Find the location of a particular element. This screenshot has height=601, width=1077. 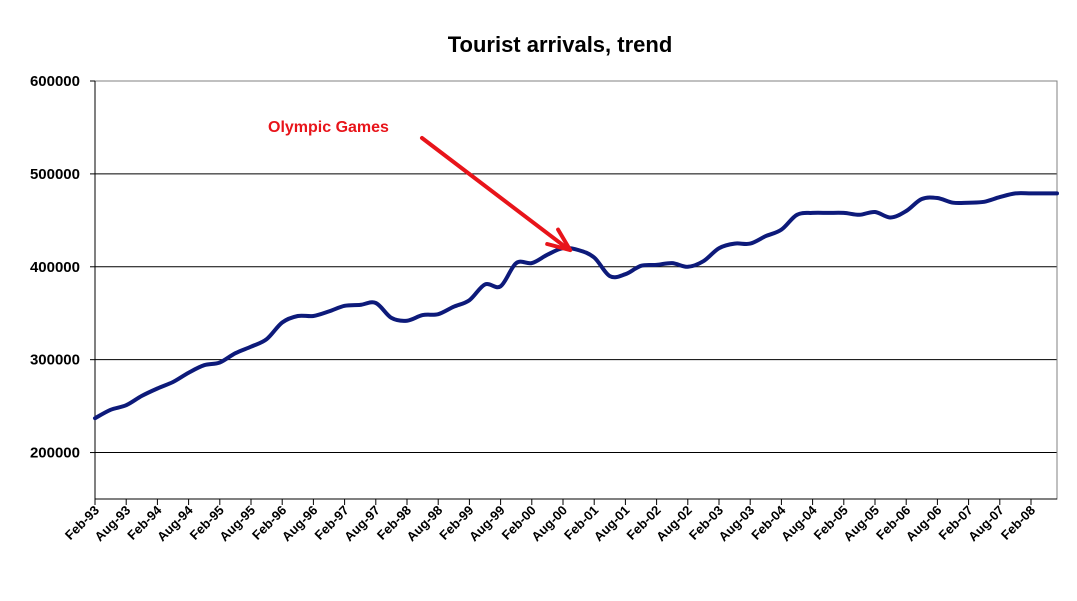

annotation: Olympic Games is located at coordinates (420, 186).